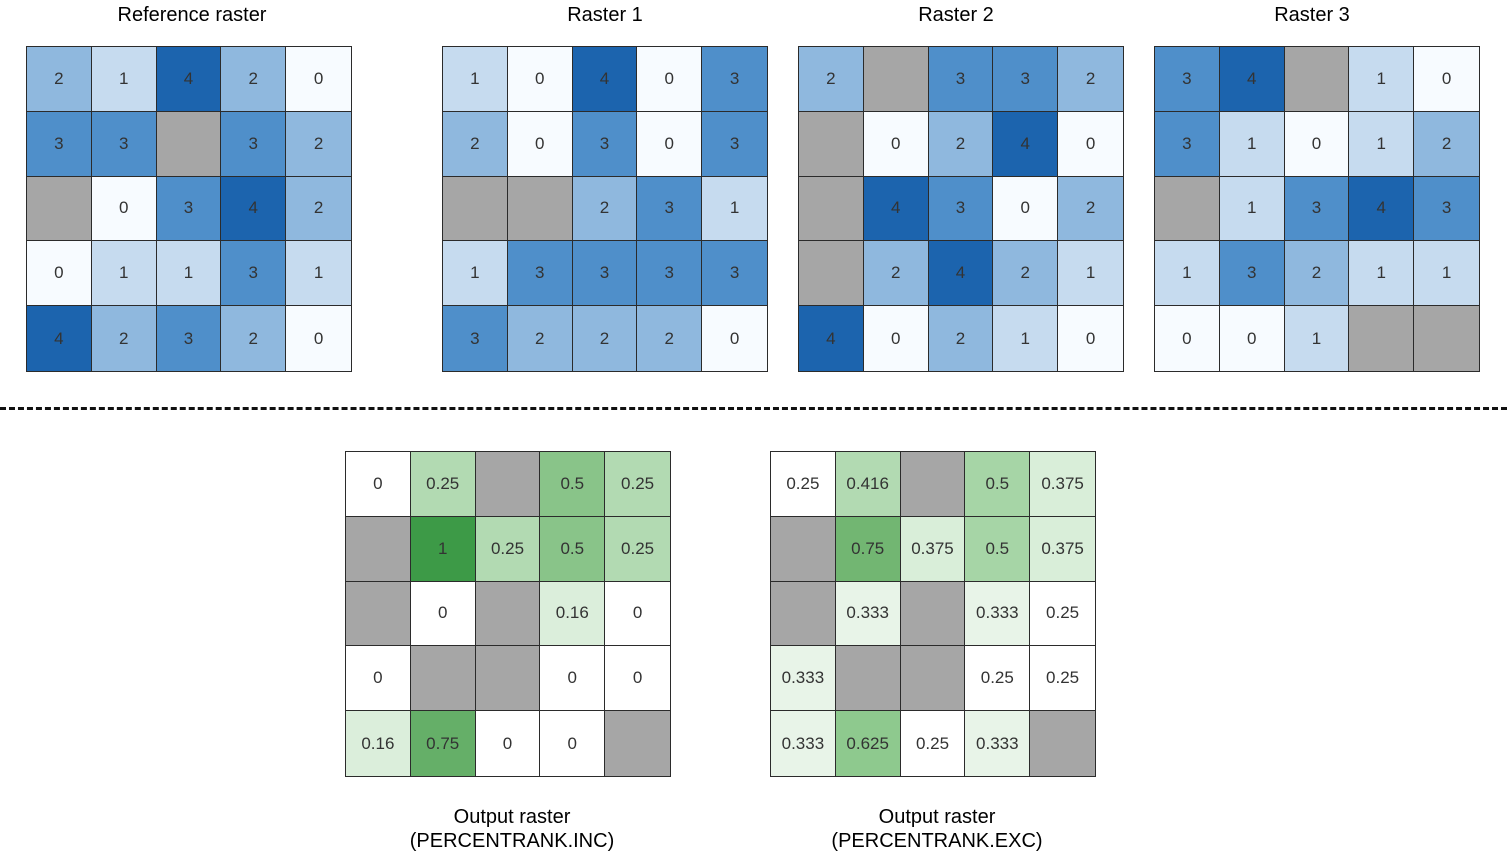 This screenshot has width=1507, height=861. Describe the element at coordinates (1026, 209) in the screenshot. I see `raster2-cell-r2c3: 0` at that location.